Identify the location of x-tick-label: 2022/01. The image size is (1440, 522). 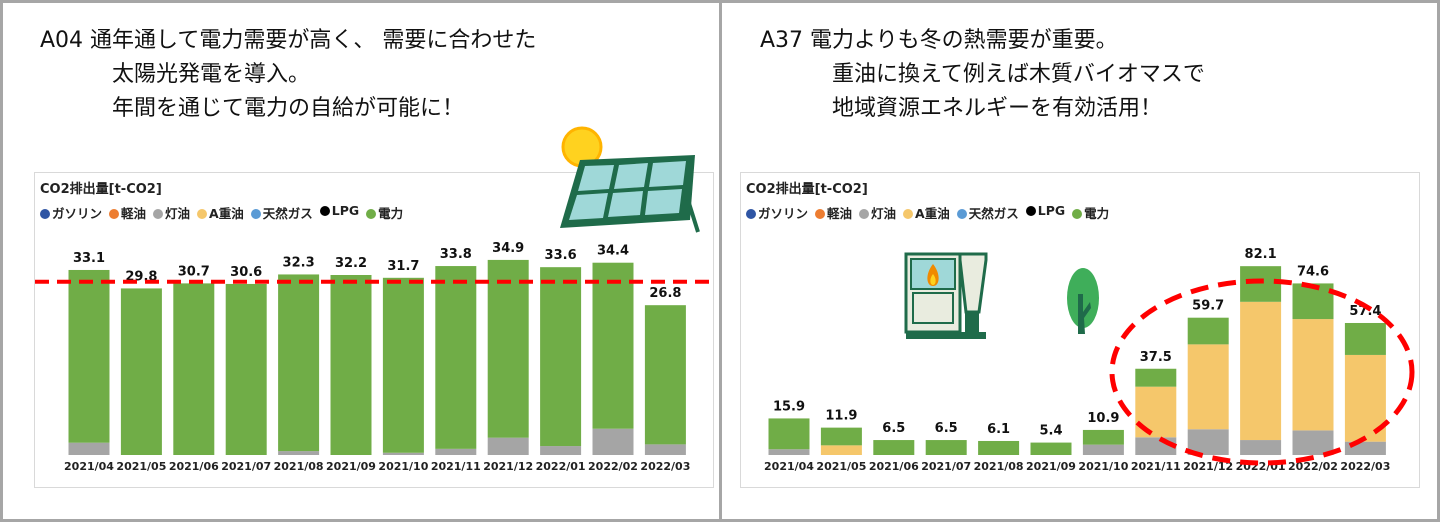
(561, 466).